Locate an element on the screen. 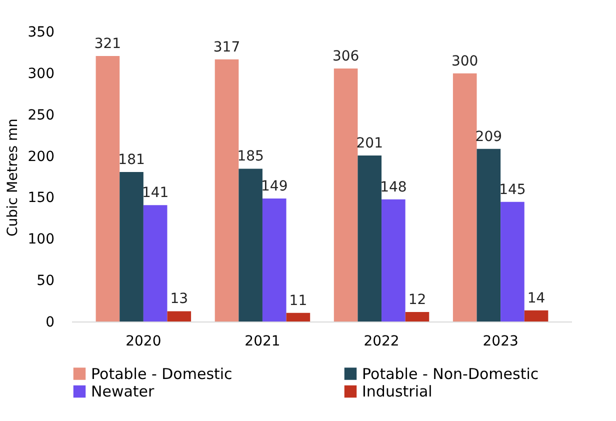  data-label: 11 is located at coordinates (298, 300).